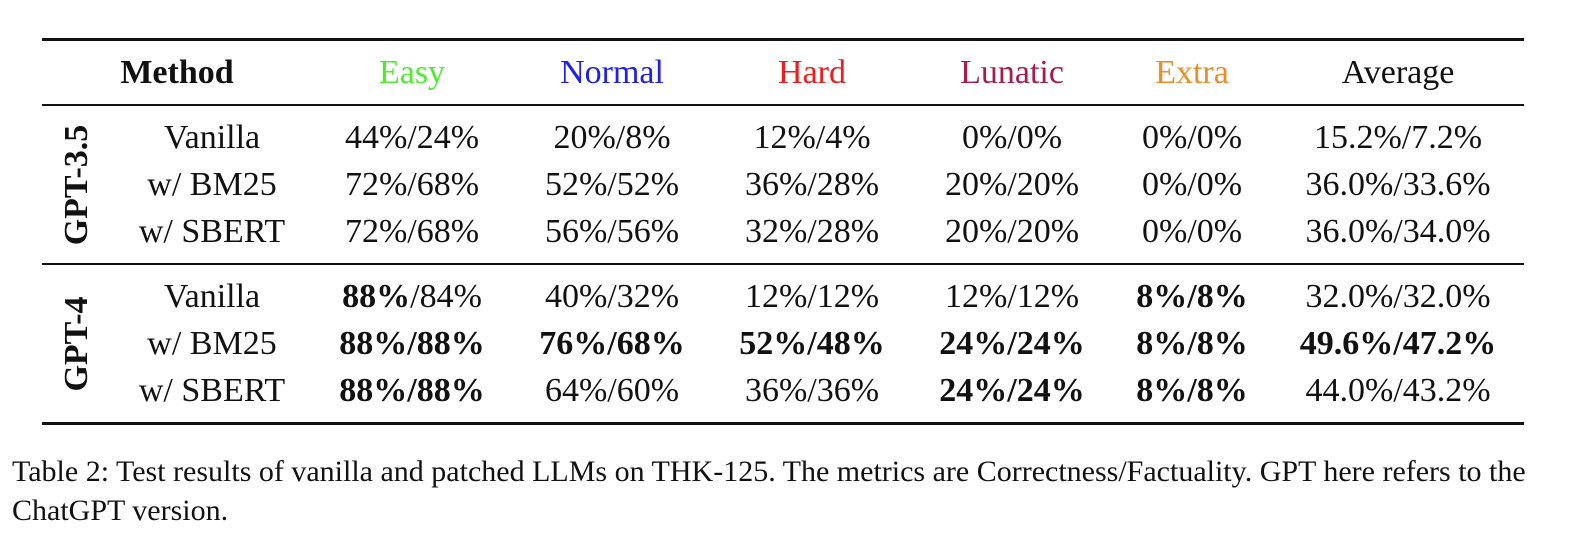 This screenshot has height=546, width=1585. I want to click on score-cell: 64%/60%, so click(612, 395).